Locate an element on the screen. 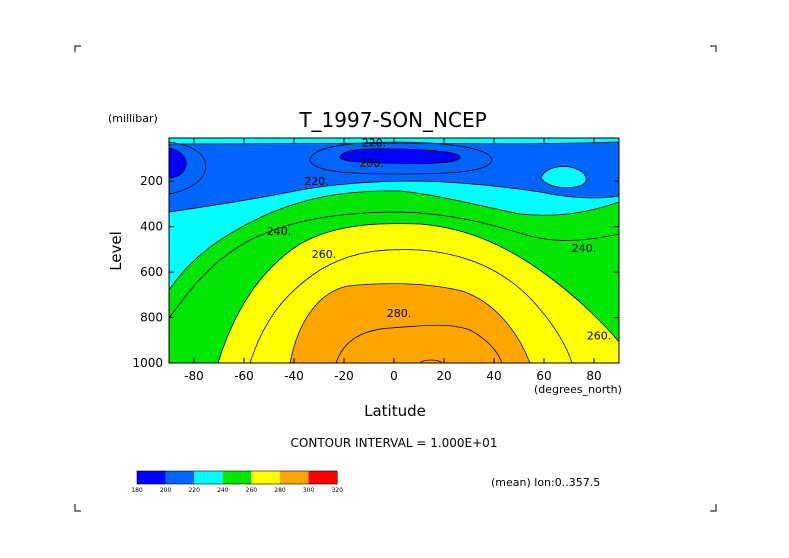 The height and width of the screenshot is (558, 789). x-tick-label: -80 is located at coordinates (194, 376).